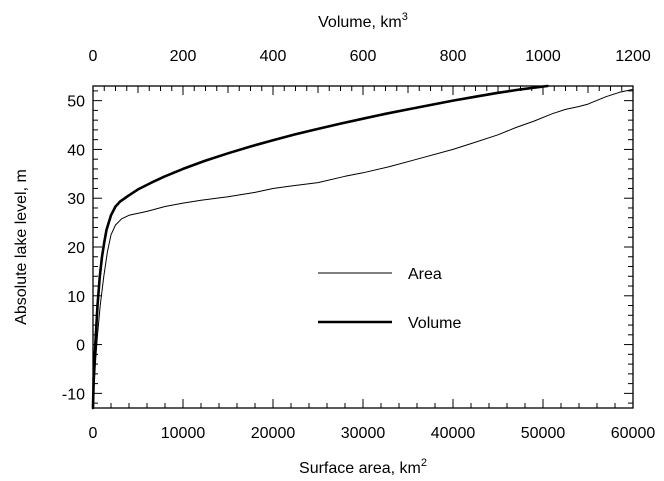 The width and height of the screenshot is (664, 481). Describe the element at coordinates (633, 56) in the screenshot. I see `x2-tick-label: 1200` at that location.